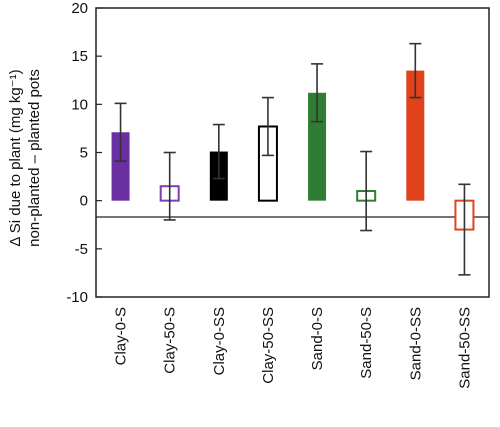 Image resolution: width=500 pixels, height=427 pixels. What do you see at coordinates (84, 201) in the screenshot?
I see `y-tick-label: 0` at bounding box center [84, 201].